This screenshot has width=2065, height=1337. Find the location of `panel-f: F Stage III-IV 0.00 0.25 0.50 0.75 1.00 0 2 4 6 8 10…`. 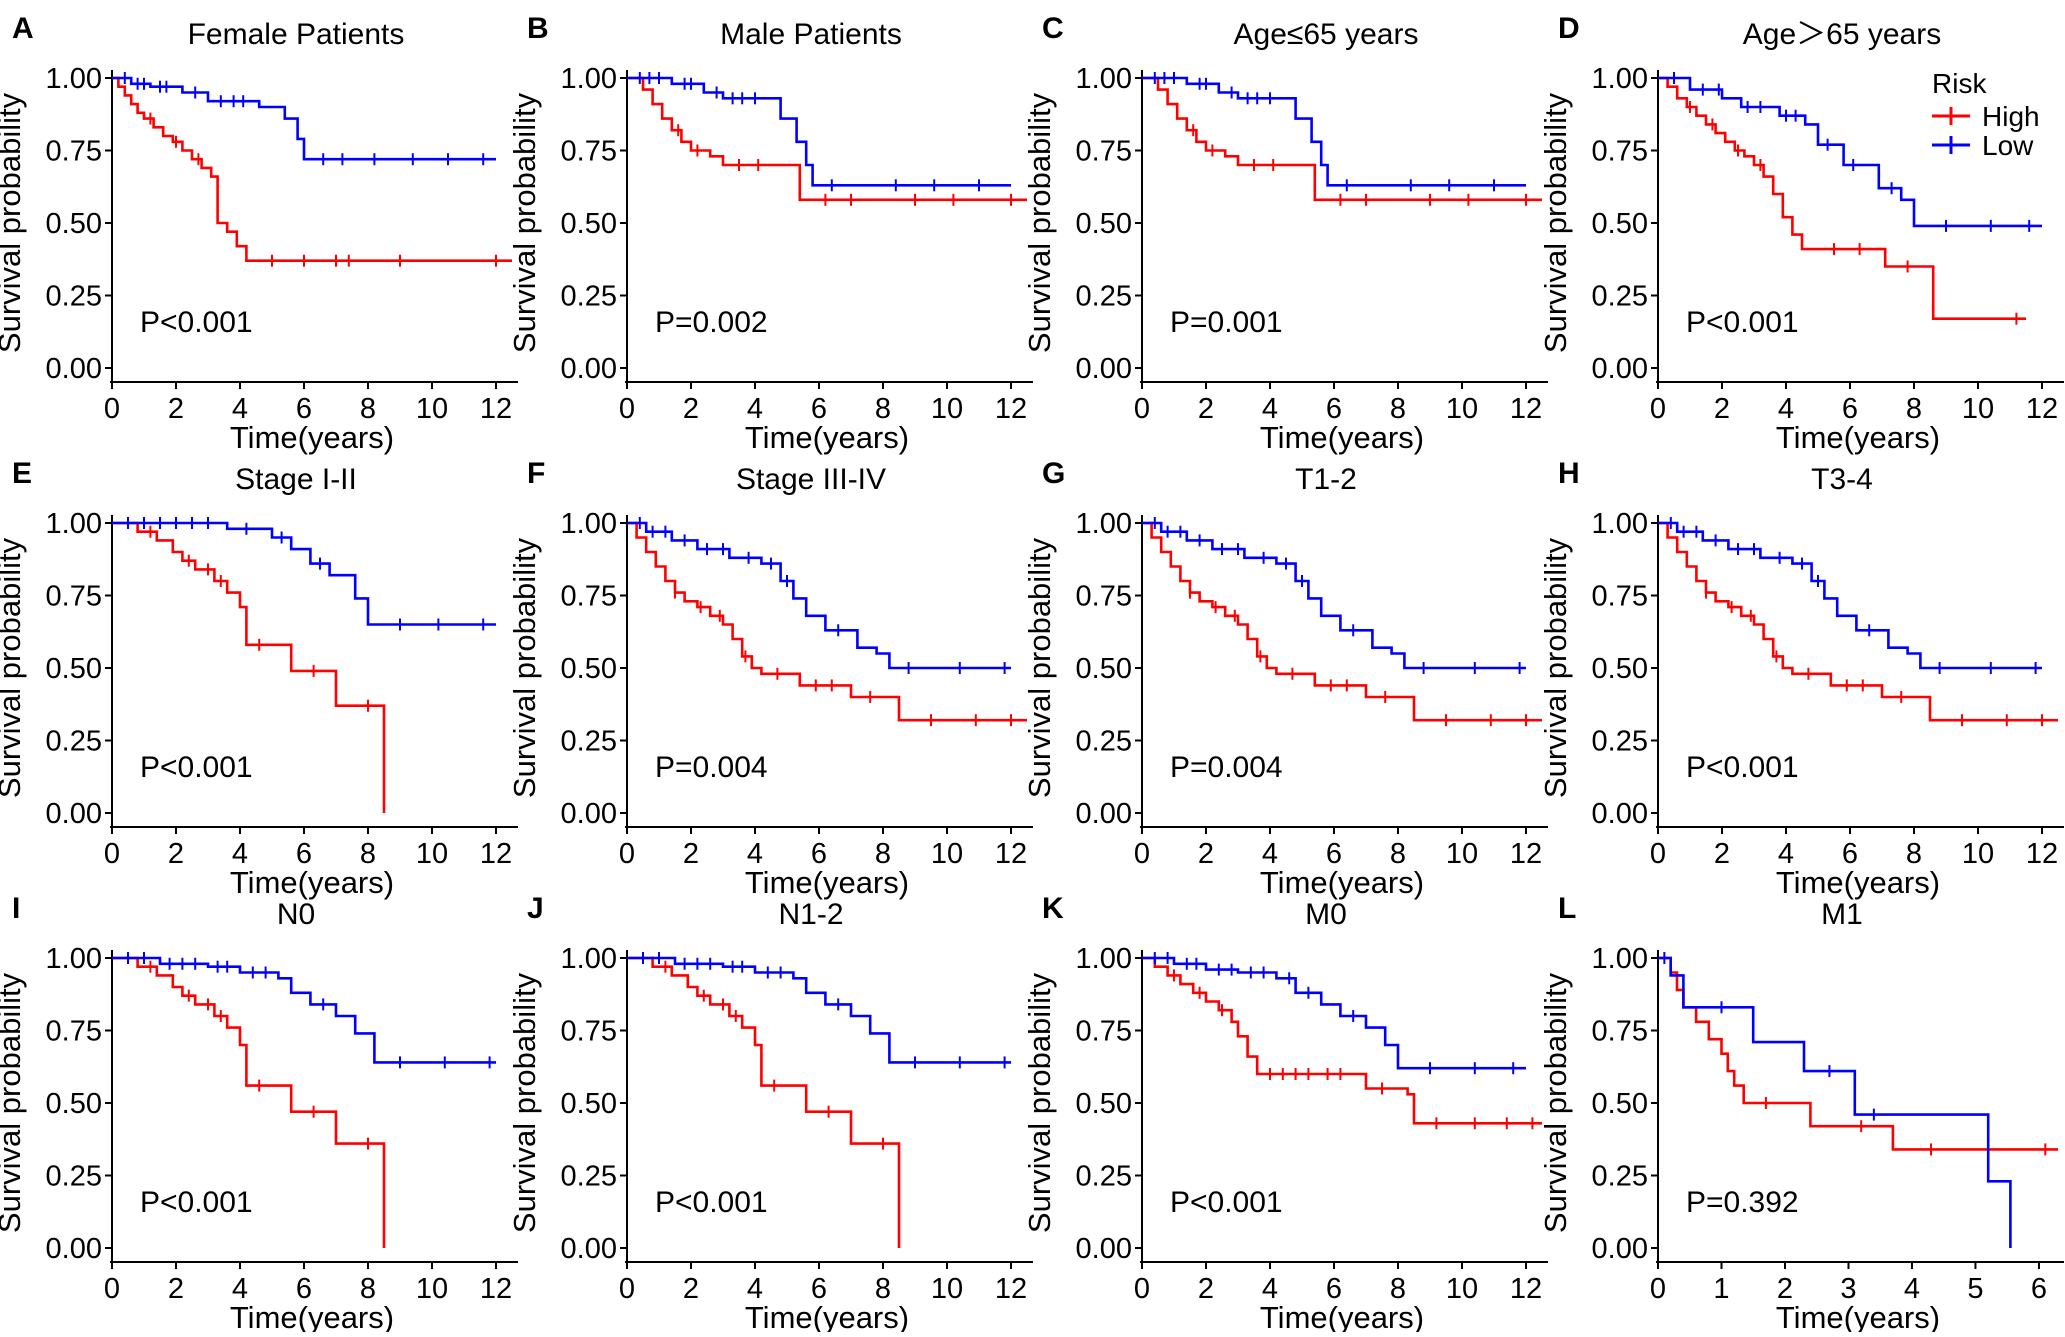

panel-f: F Stage III-IV 0.00 0.25 0.50 0.75 1.00 0 2 4 6 8 10… is located at coordinates (770, 678).